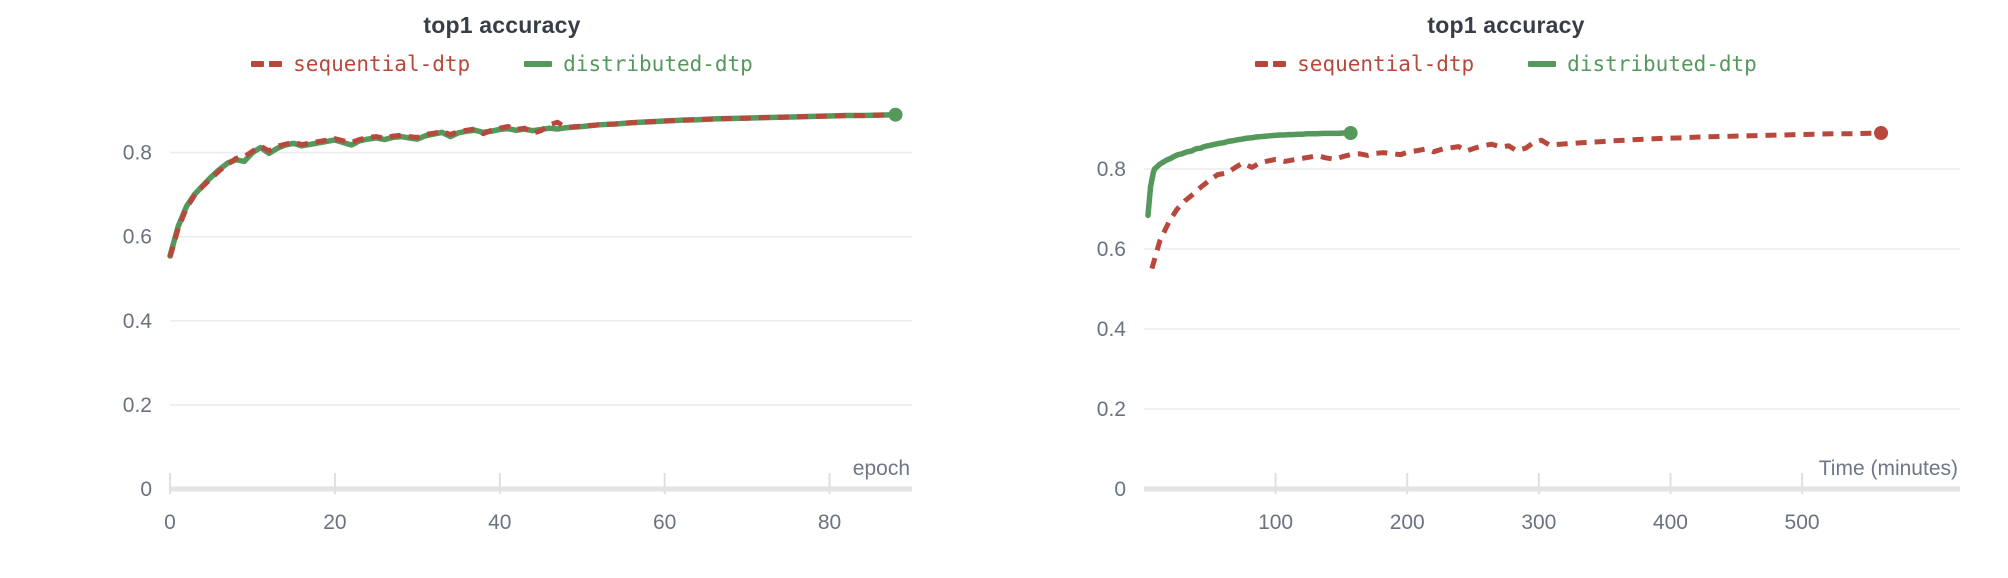 The image size is (2008, 578). What do you see at coordinates (499, 522) in the screenshot?
I see `x-tick-label: 40` at bounding box center [499, 522].